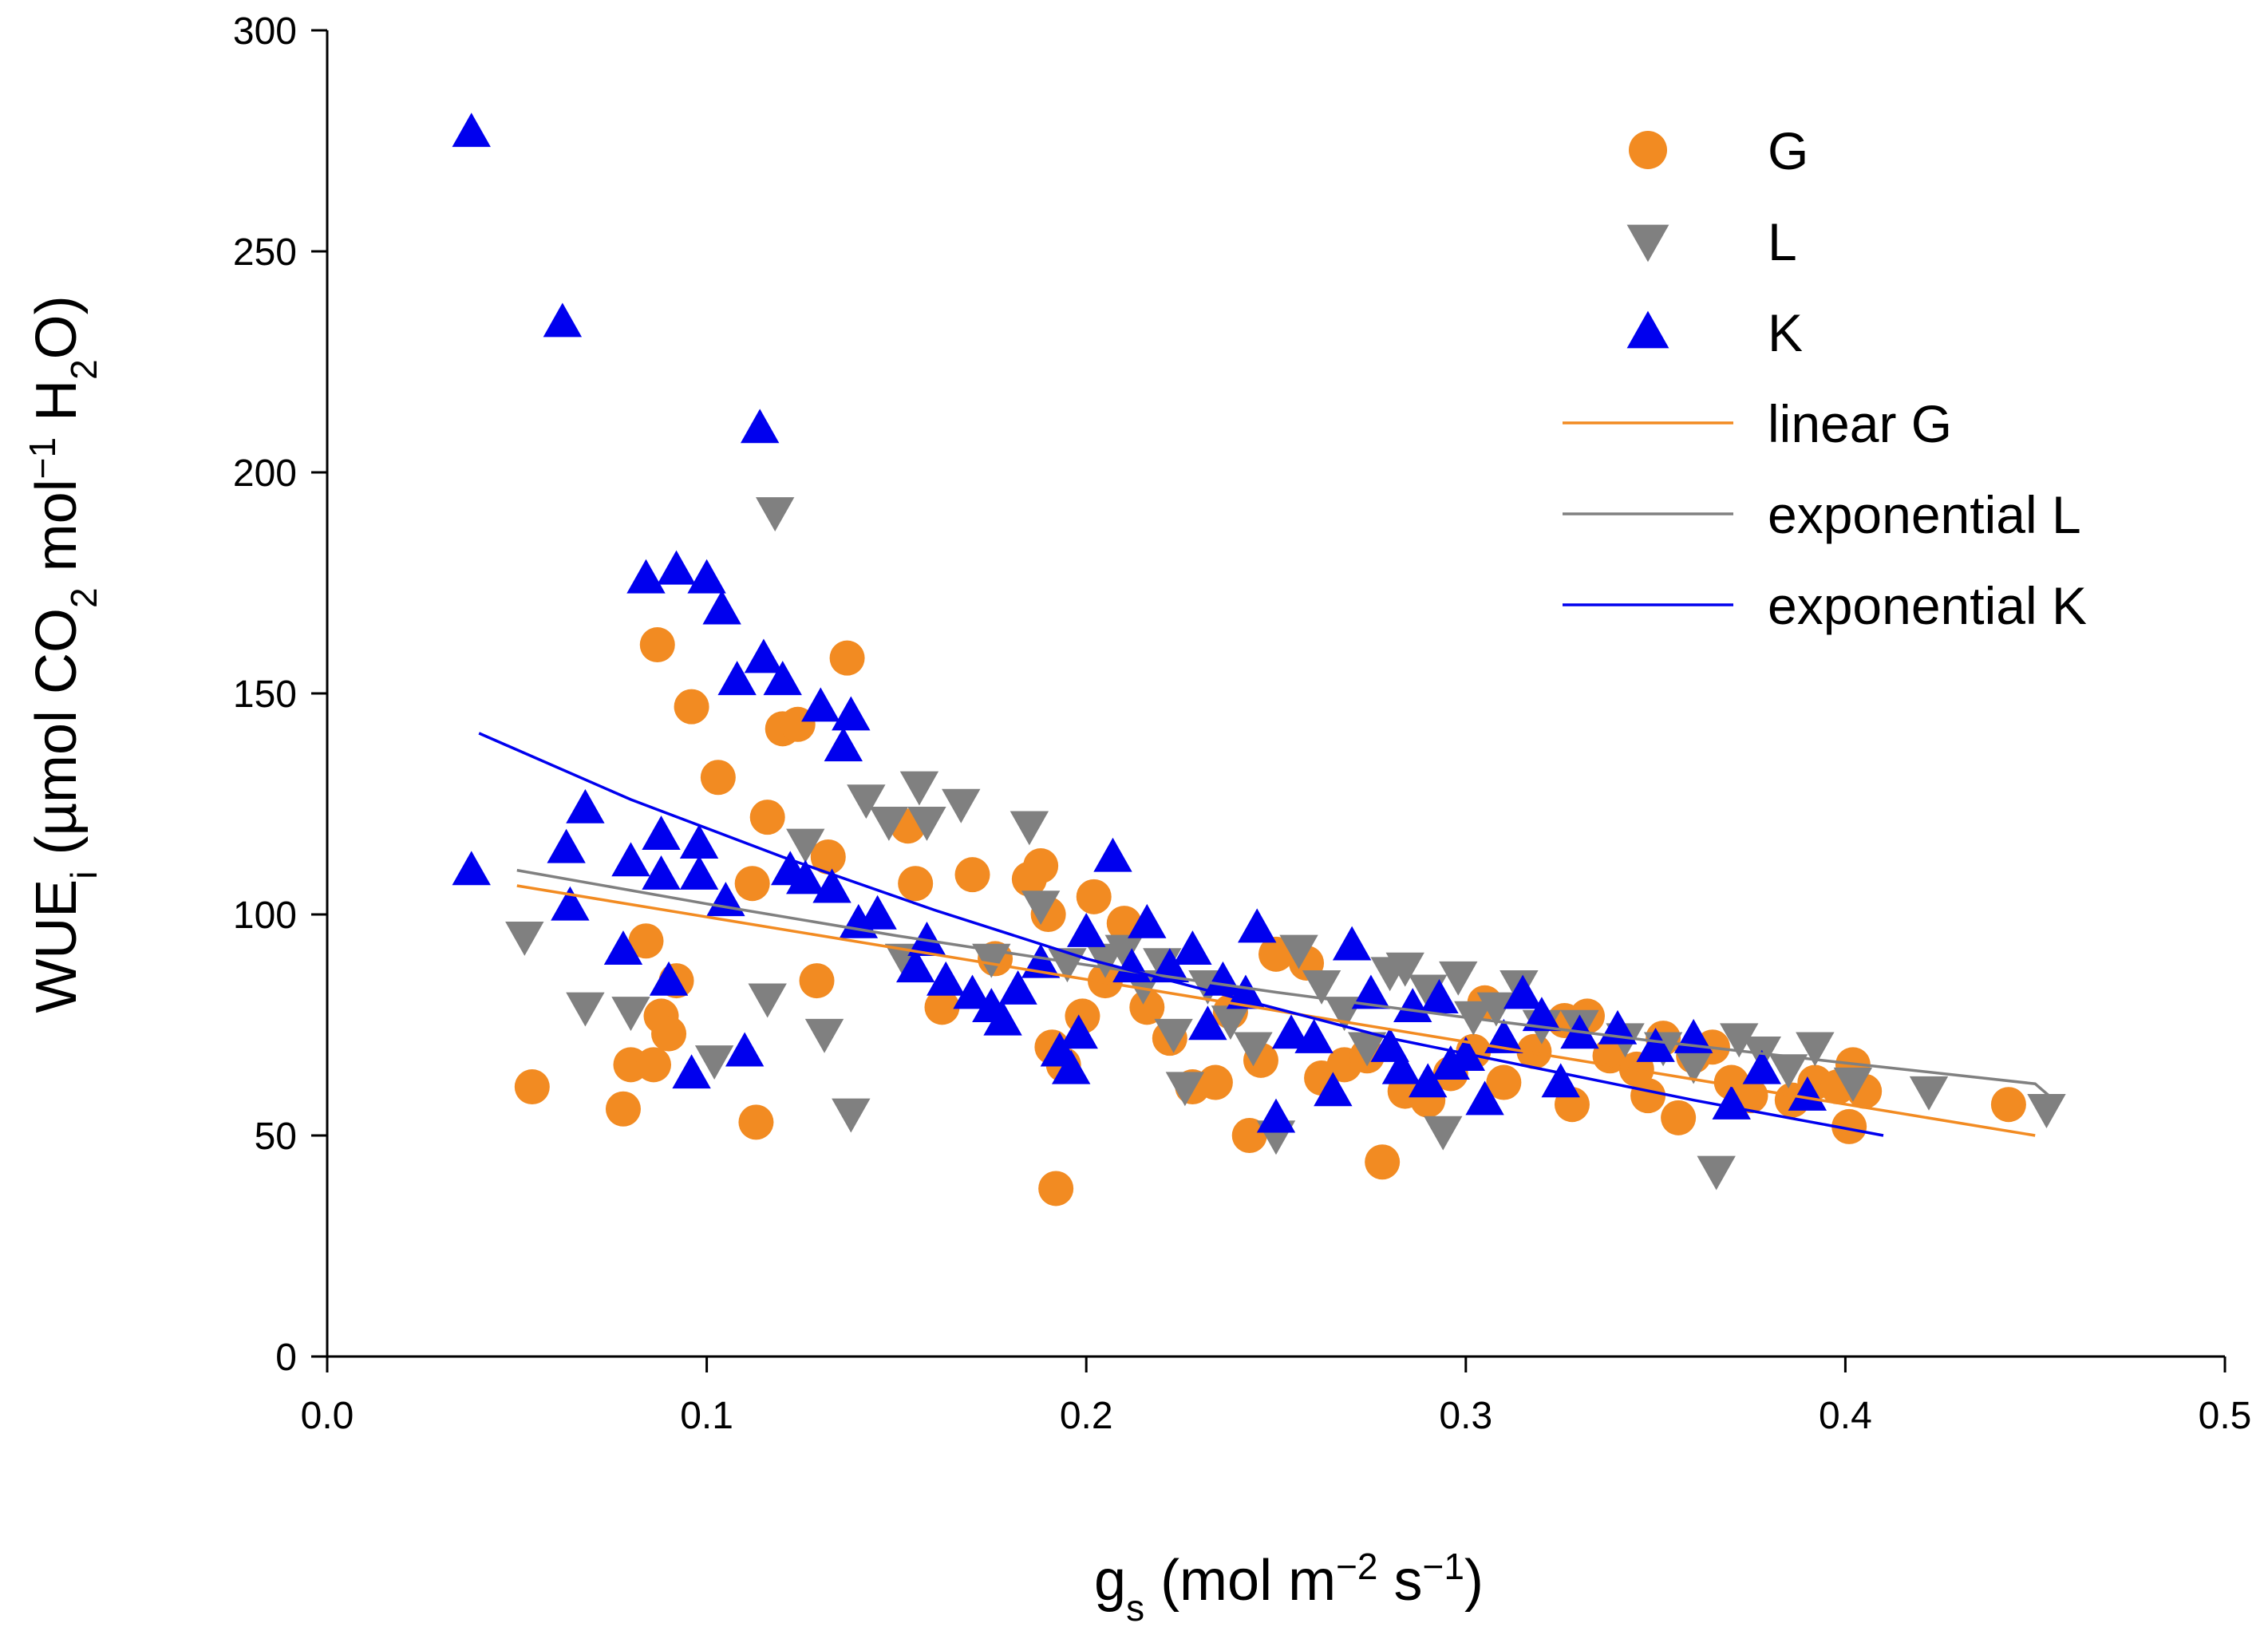 The height and width of the screenshot is (1631, 2268). What do you see at coordinates (265, 915) in the screenshot?
I see `y-tick-label: 100` at bounding box center [265, 915].